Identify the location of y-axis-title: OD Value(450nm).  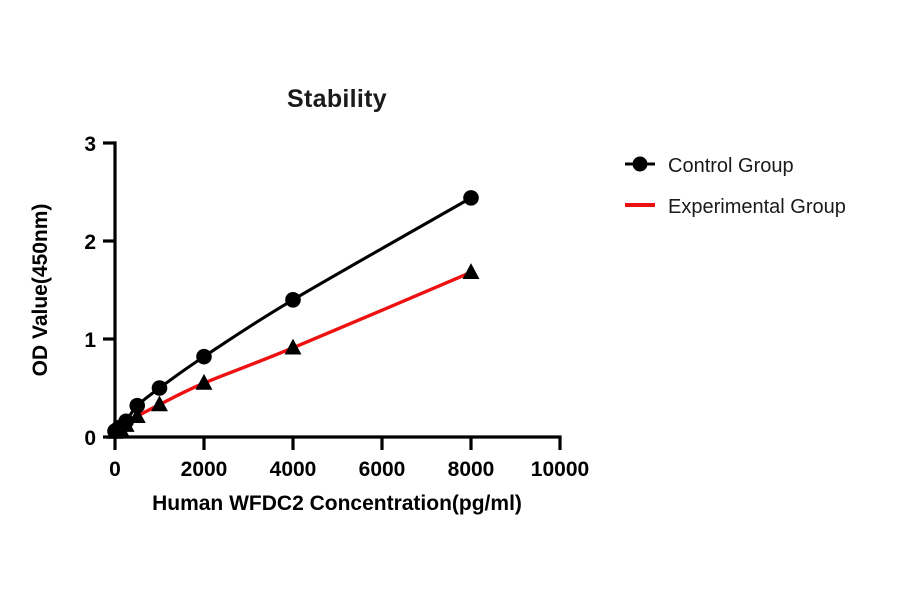
(40, 290).